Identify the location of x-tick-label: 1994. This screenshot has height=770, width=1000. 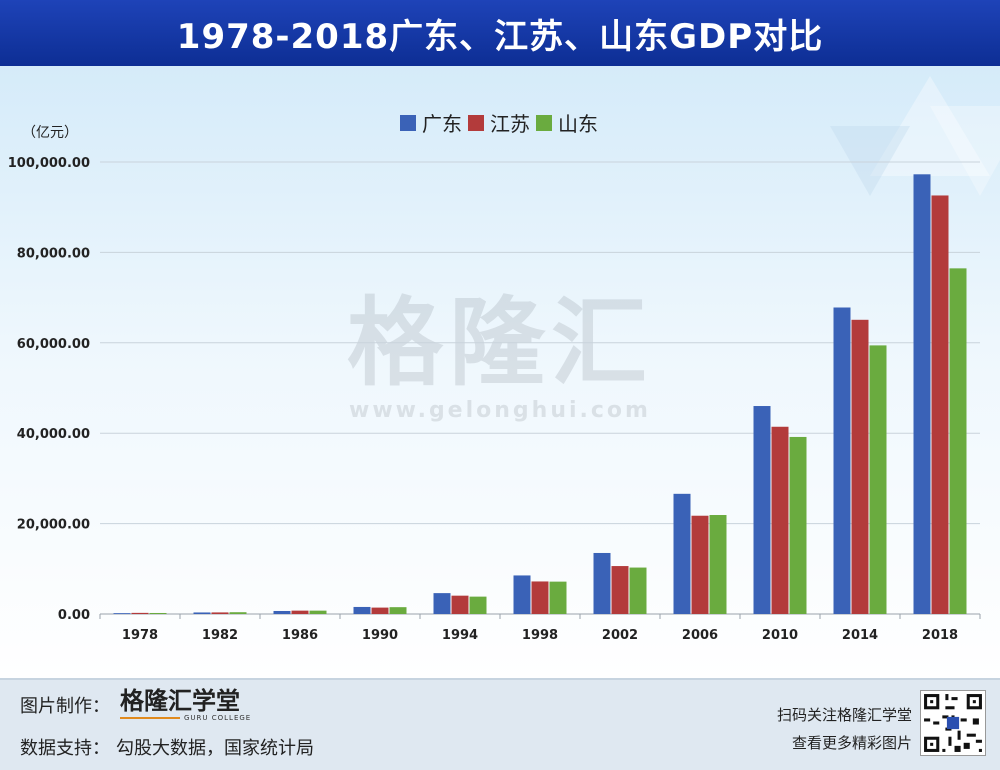
(460, 635).